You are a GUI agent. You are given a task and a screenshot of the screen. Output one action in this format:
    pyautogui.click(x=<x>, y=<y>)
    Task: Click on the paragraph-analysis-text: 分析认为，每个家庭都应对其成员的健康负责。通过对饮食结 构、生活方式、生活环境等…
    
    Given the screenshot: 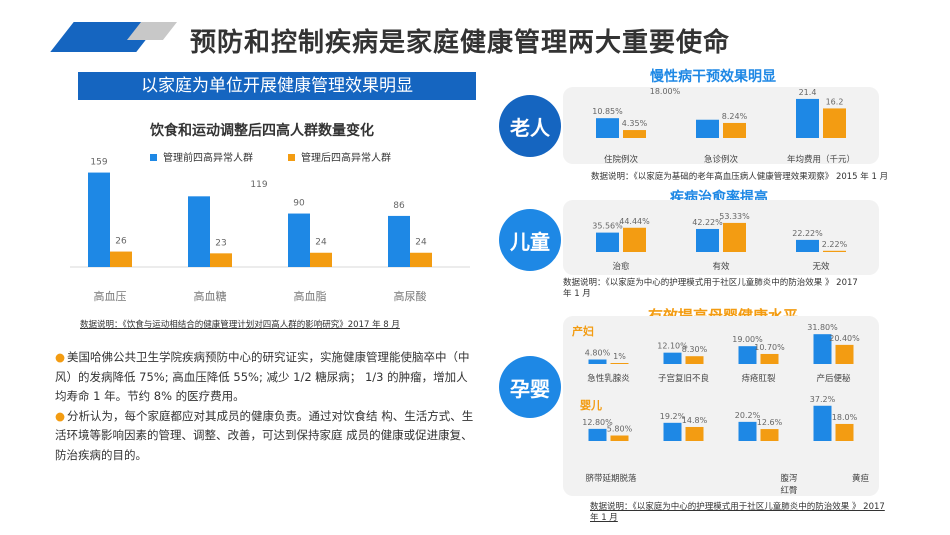 What is the action you would take?
    pyautogui.click(x=264, y=435)
    